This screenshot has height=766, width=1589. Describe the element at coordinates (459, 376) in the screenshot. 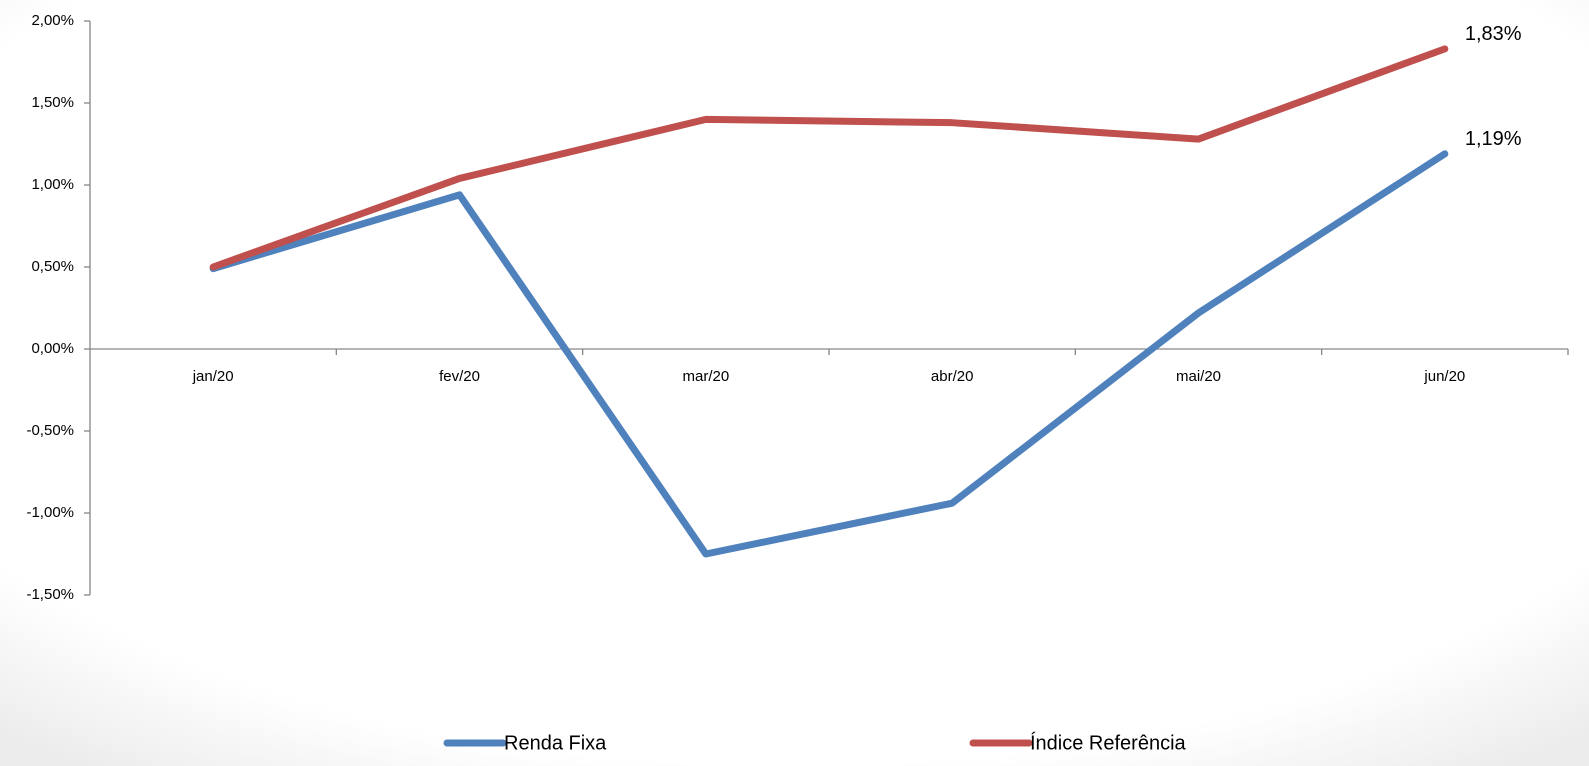

I see `x-tick-label: fev/20` at that location.